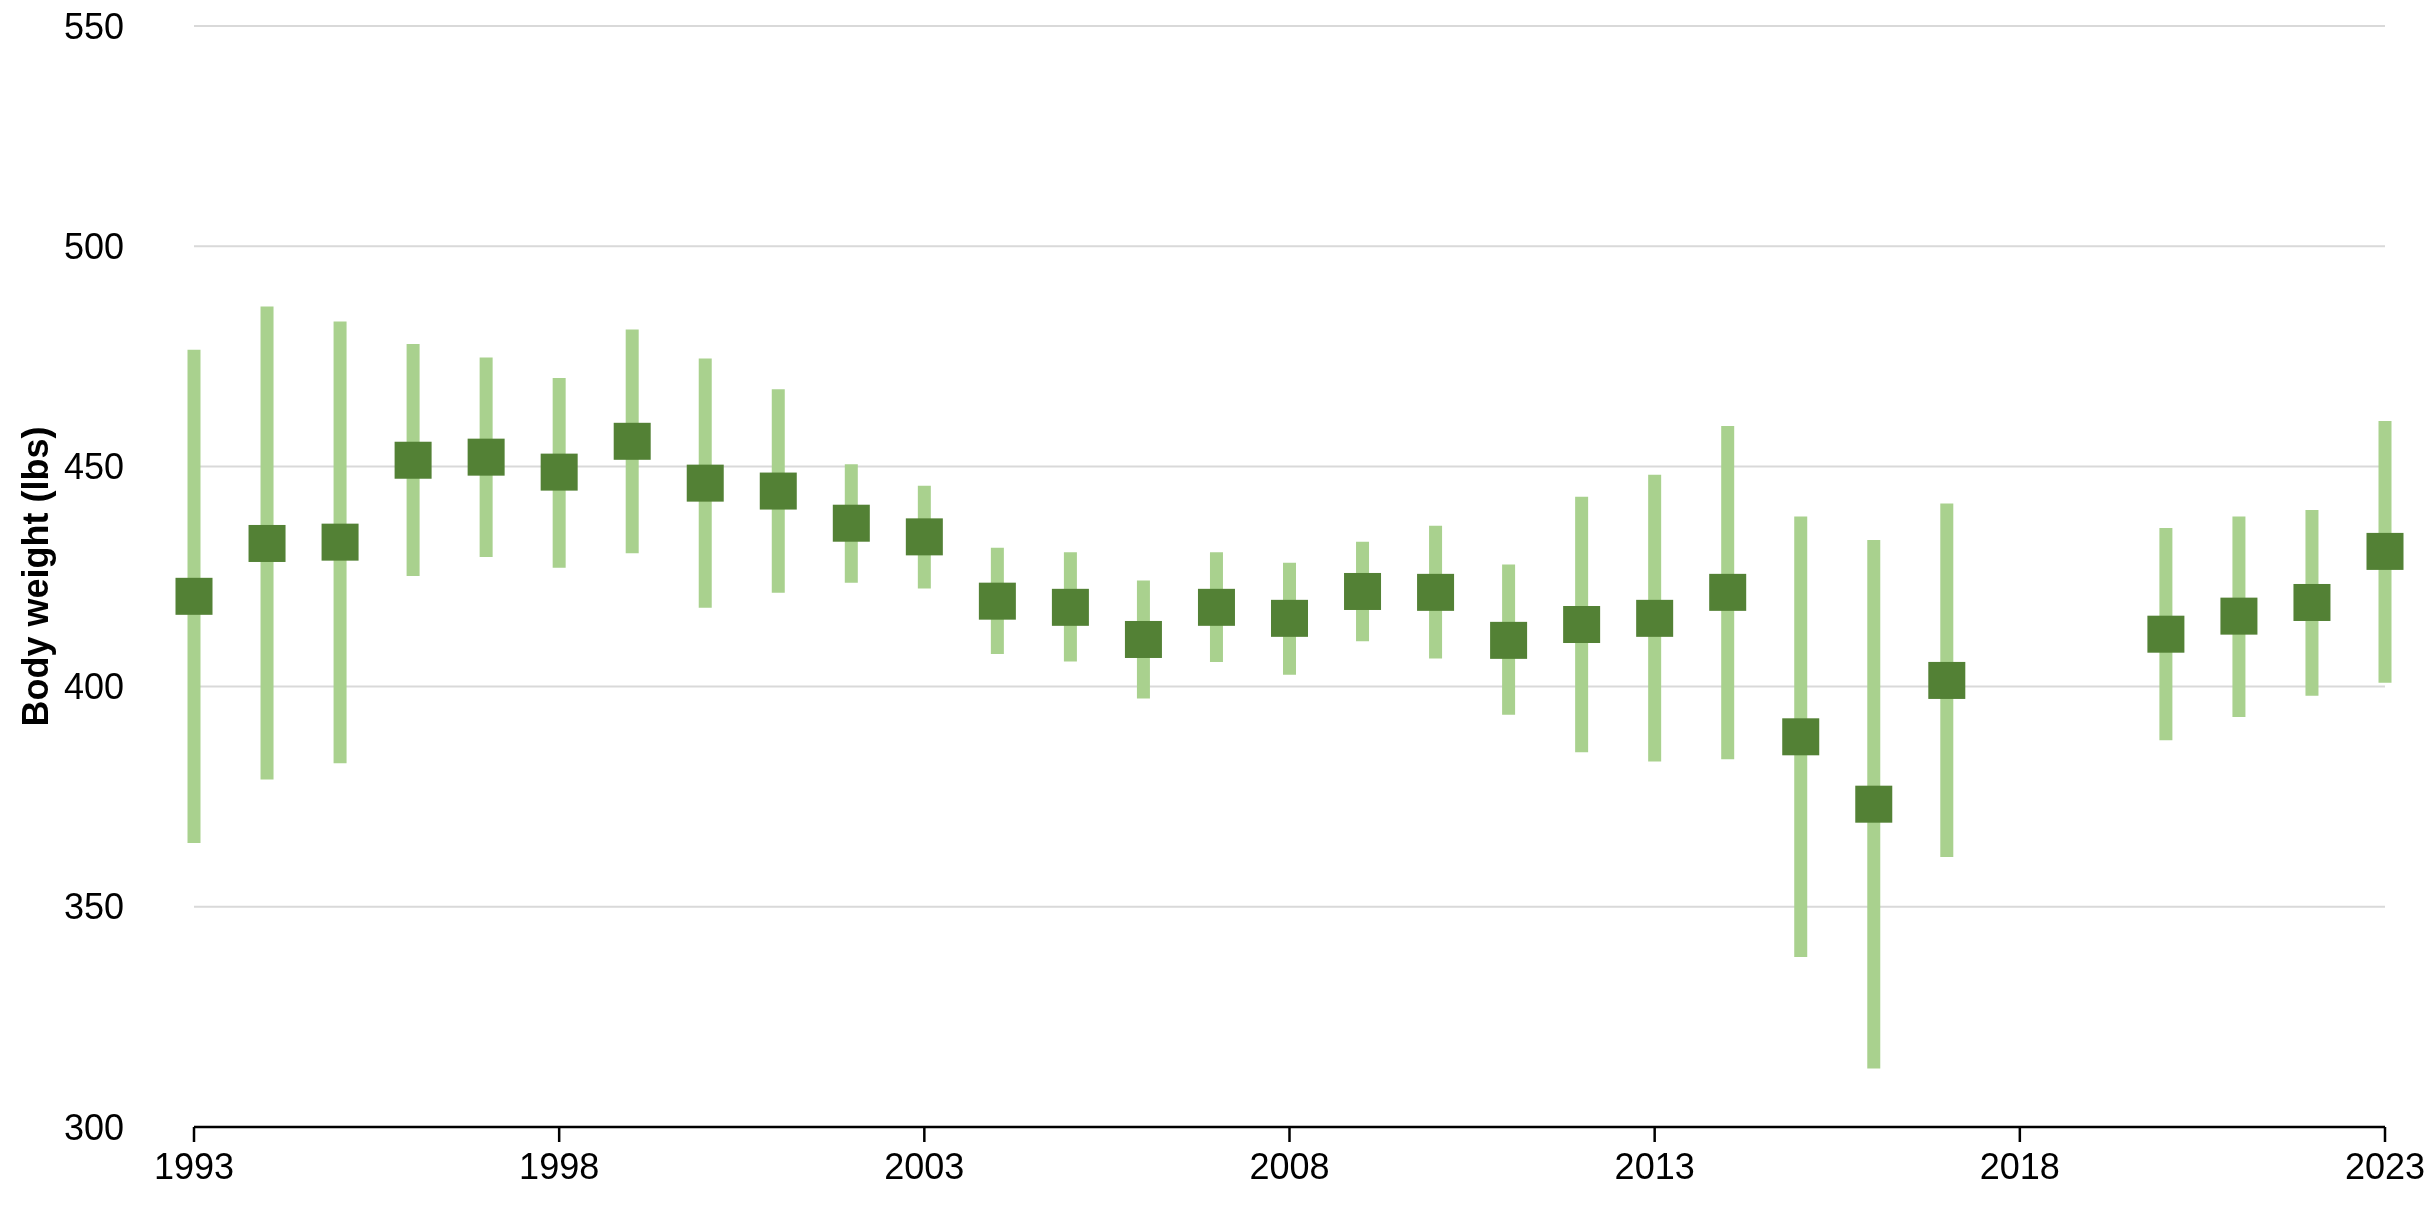  I want to click on x-tick-label: 1998, so click(559, 1166).